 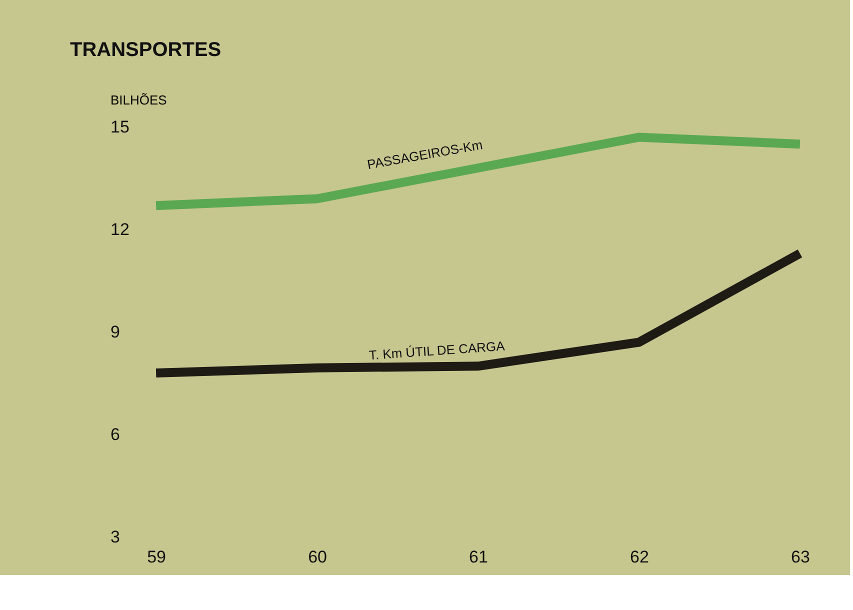 I want to click on y-axis-title: BILHÕES, so click(x=139, y=100).